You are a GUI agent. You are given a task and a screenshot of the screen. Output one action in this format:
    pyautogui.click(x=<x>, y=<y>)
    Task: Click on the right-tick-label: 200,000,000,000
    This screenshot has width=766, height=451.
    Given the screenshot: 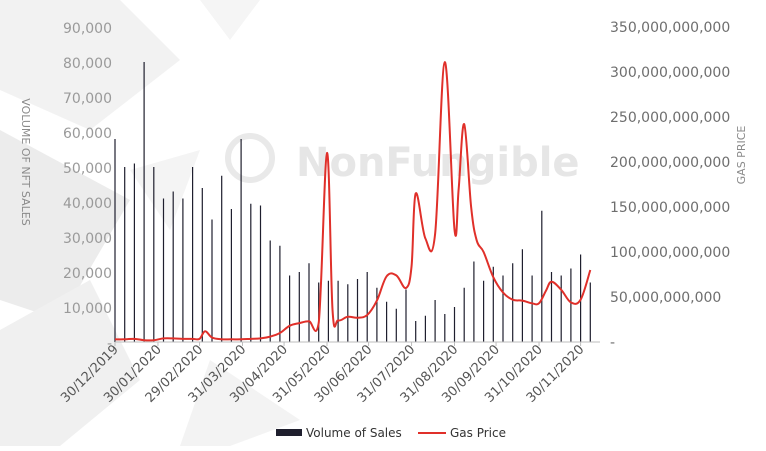 What is the action you would take?
    pyautogui.click(x=670, y=163)
    